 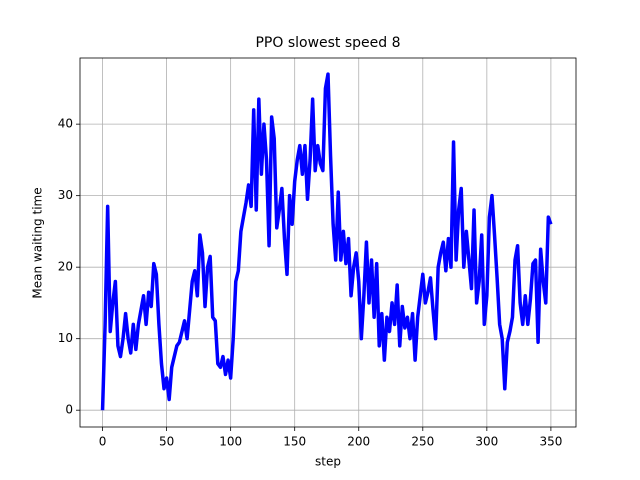 What do you see at coordinates (550, 442) in the screenshot?
I see `x-tick-label: 350` at bounding box center [550, 442].